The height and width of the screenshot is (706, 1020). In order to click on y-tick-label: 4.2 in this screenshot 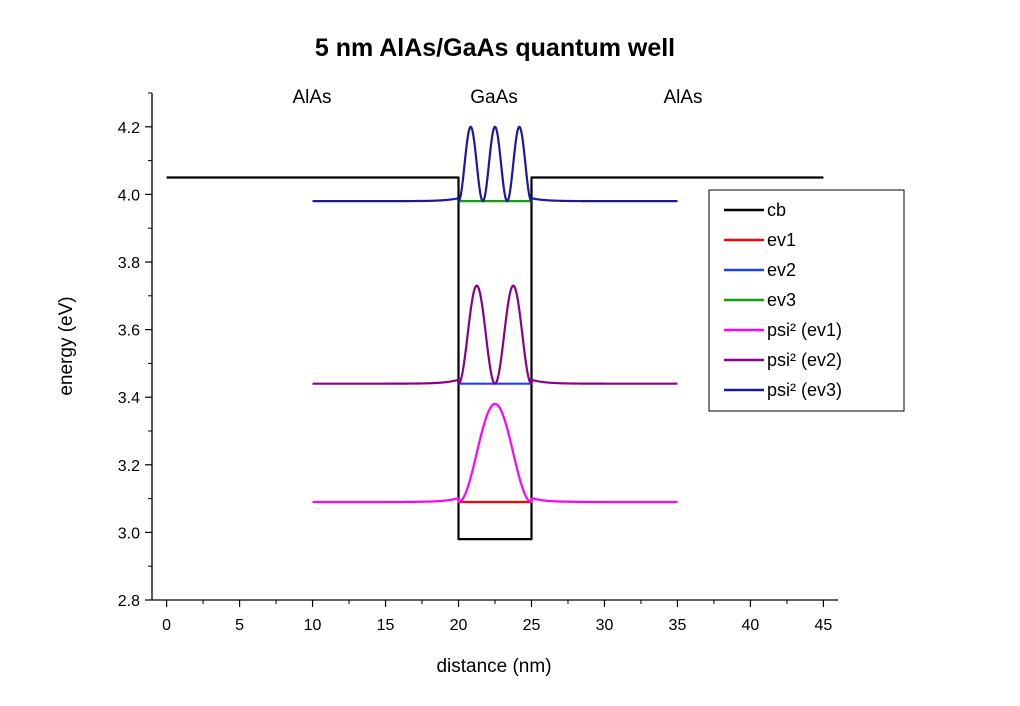, I will do `click(129, 128)`.